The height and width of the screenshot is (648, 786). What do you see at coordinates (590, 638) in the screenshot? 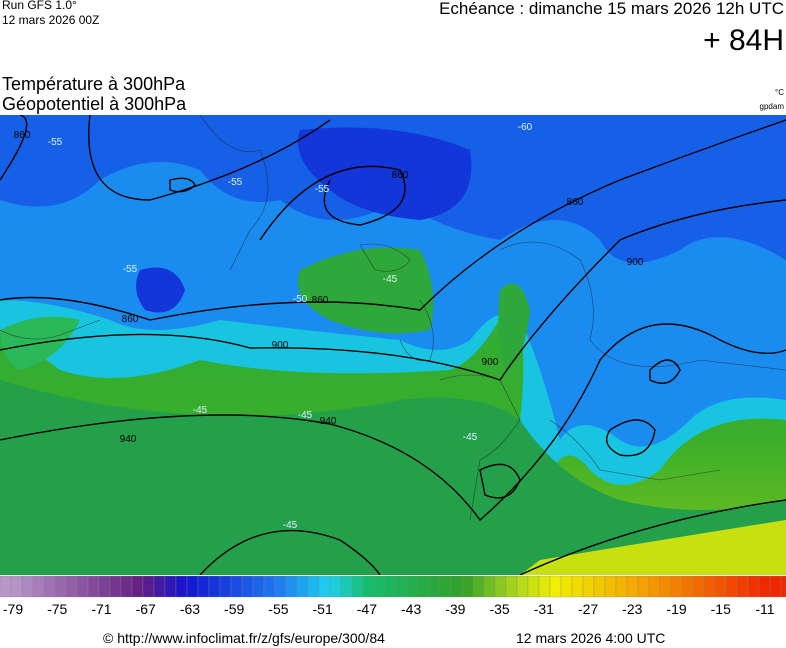
I see `footer-date: 12 mars 2026 4:00 UTC` at bounding box center [590, 638].